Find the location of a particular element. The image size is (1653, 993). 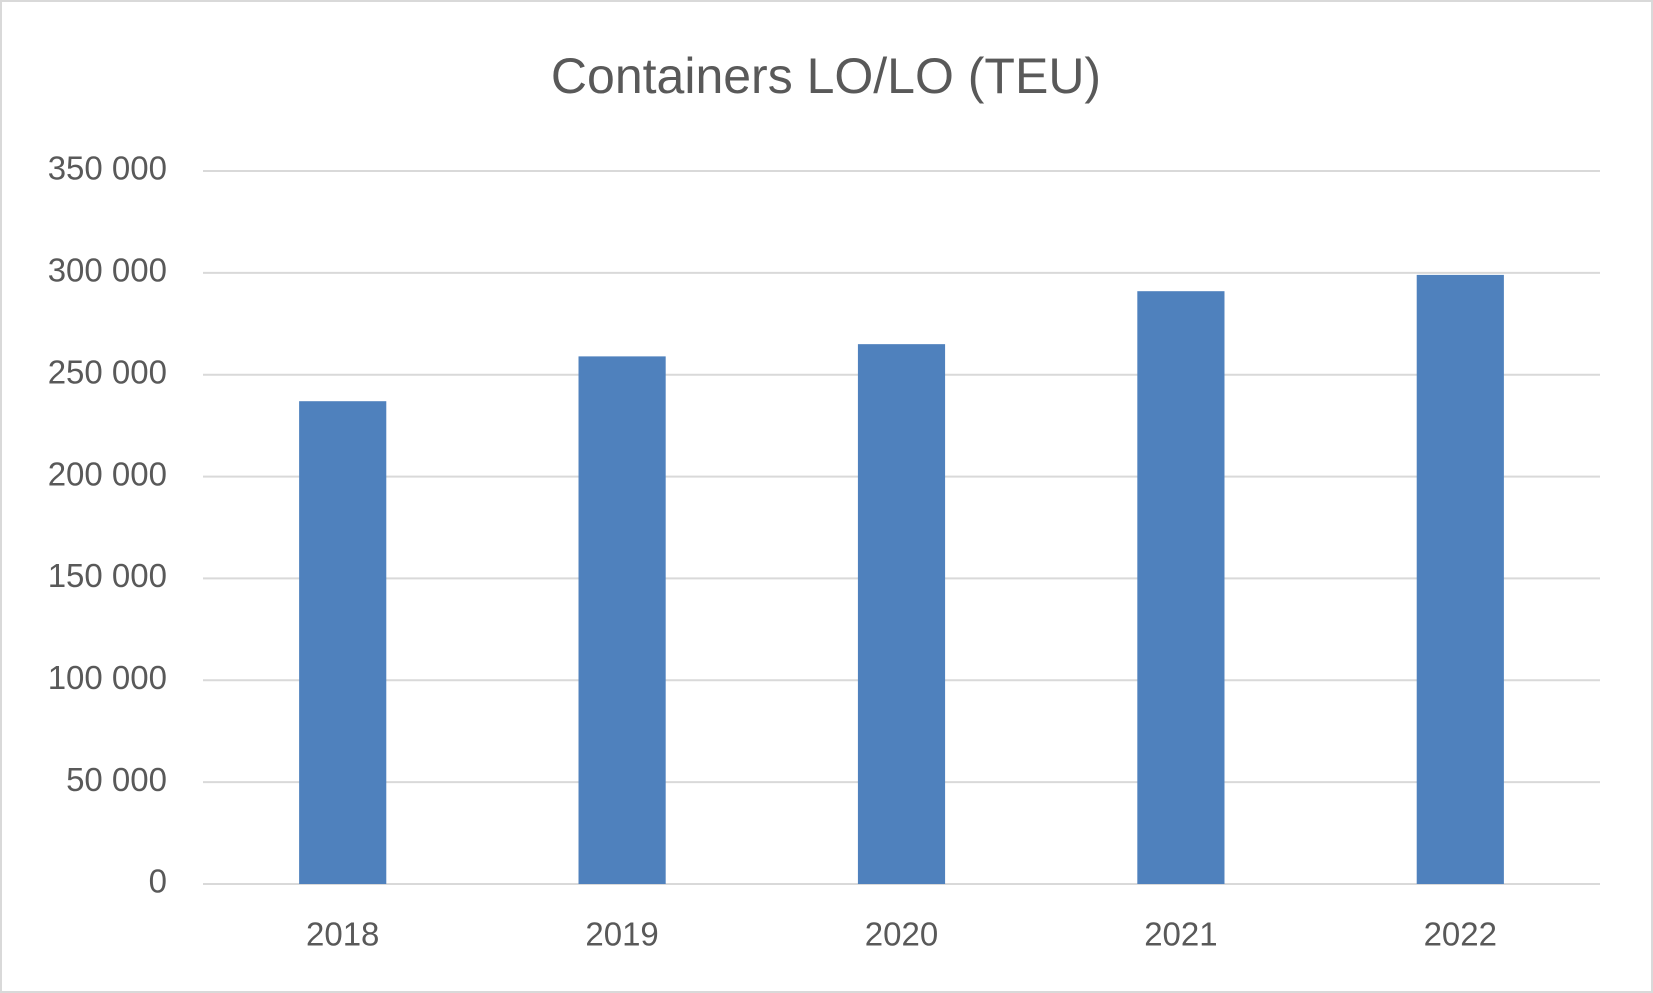

y-tick-label: 100 000 is located at coordinates (107, 677).